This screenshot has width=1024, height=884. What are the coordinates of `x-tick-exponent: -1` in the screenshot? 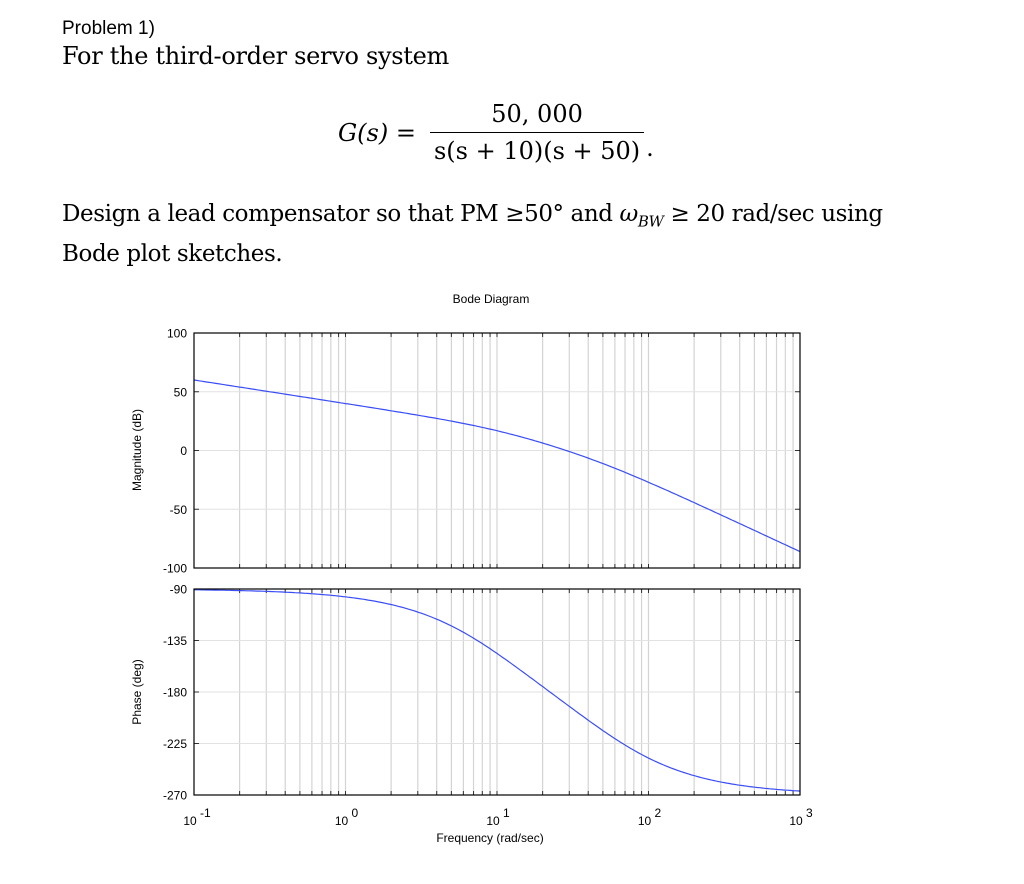 It's located at (205, 813).